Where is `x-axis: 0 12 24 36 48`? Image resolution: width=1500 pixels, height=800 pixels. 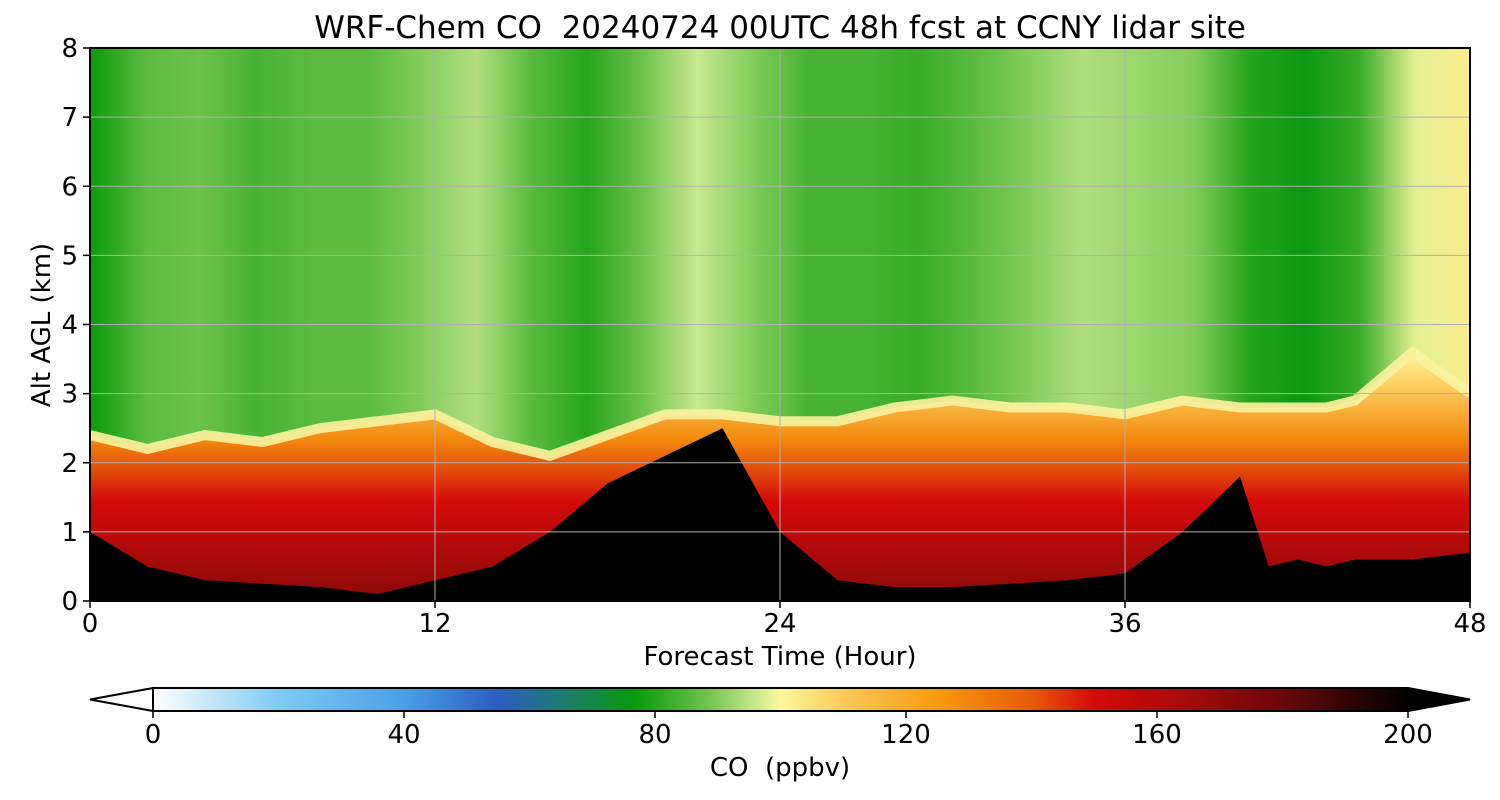
x-axis: 0 12 24 36 48 is located at coordinates (784, 620).